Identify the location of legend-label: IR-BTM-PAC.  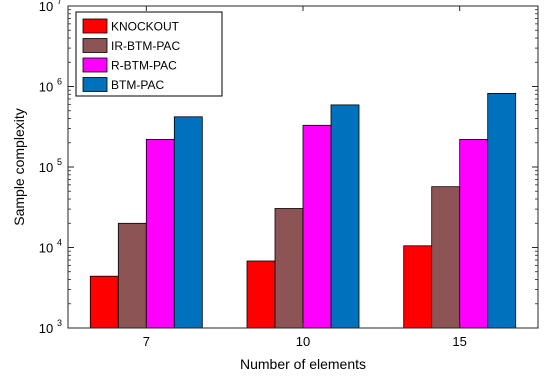
(145, 46).